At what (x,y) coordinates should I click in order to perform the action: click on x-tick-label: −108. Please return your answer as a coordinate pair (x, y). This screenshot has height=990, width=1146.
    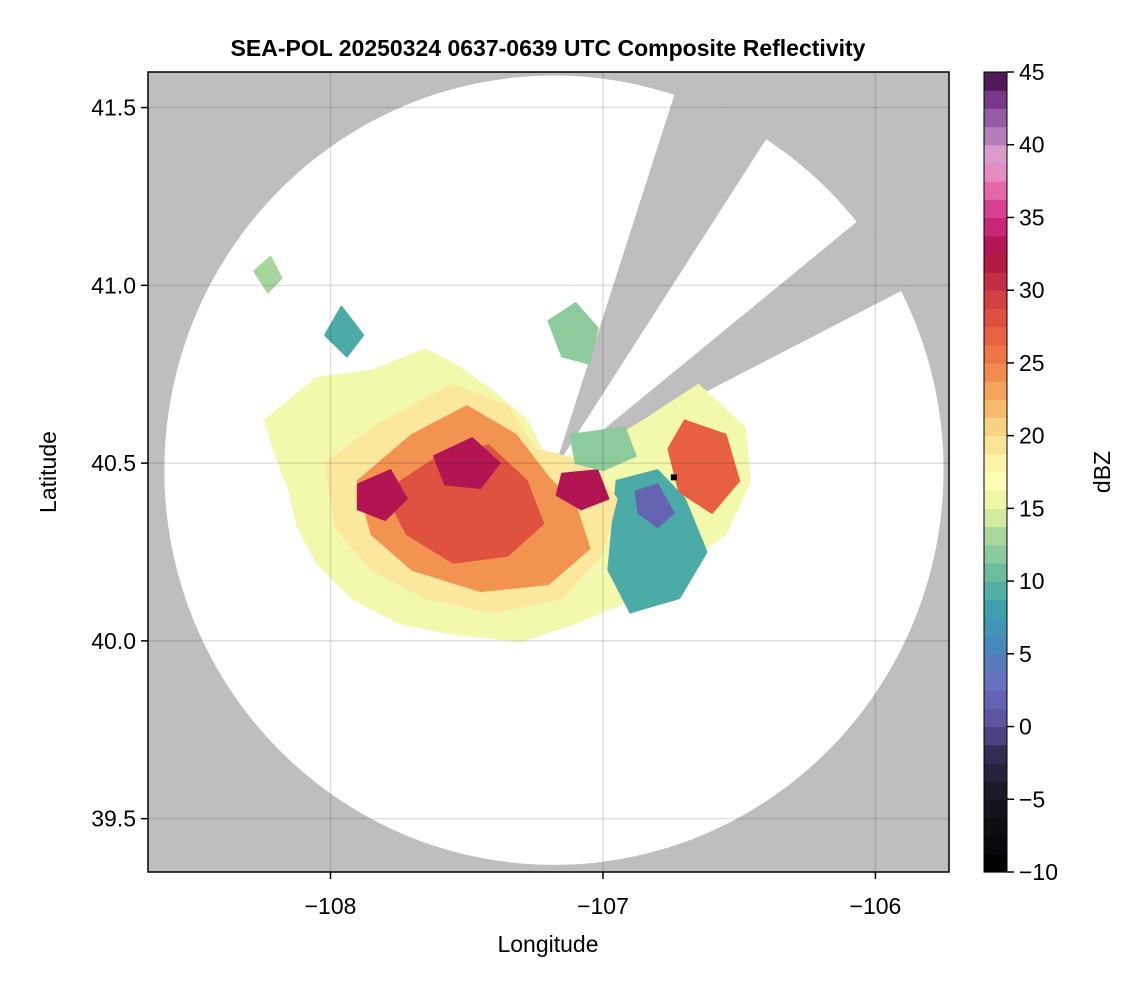
    Looking at the image, I should click on (331, 906).